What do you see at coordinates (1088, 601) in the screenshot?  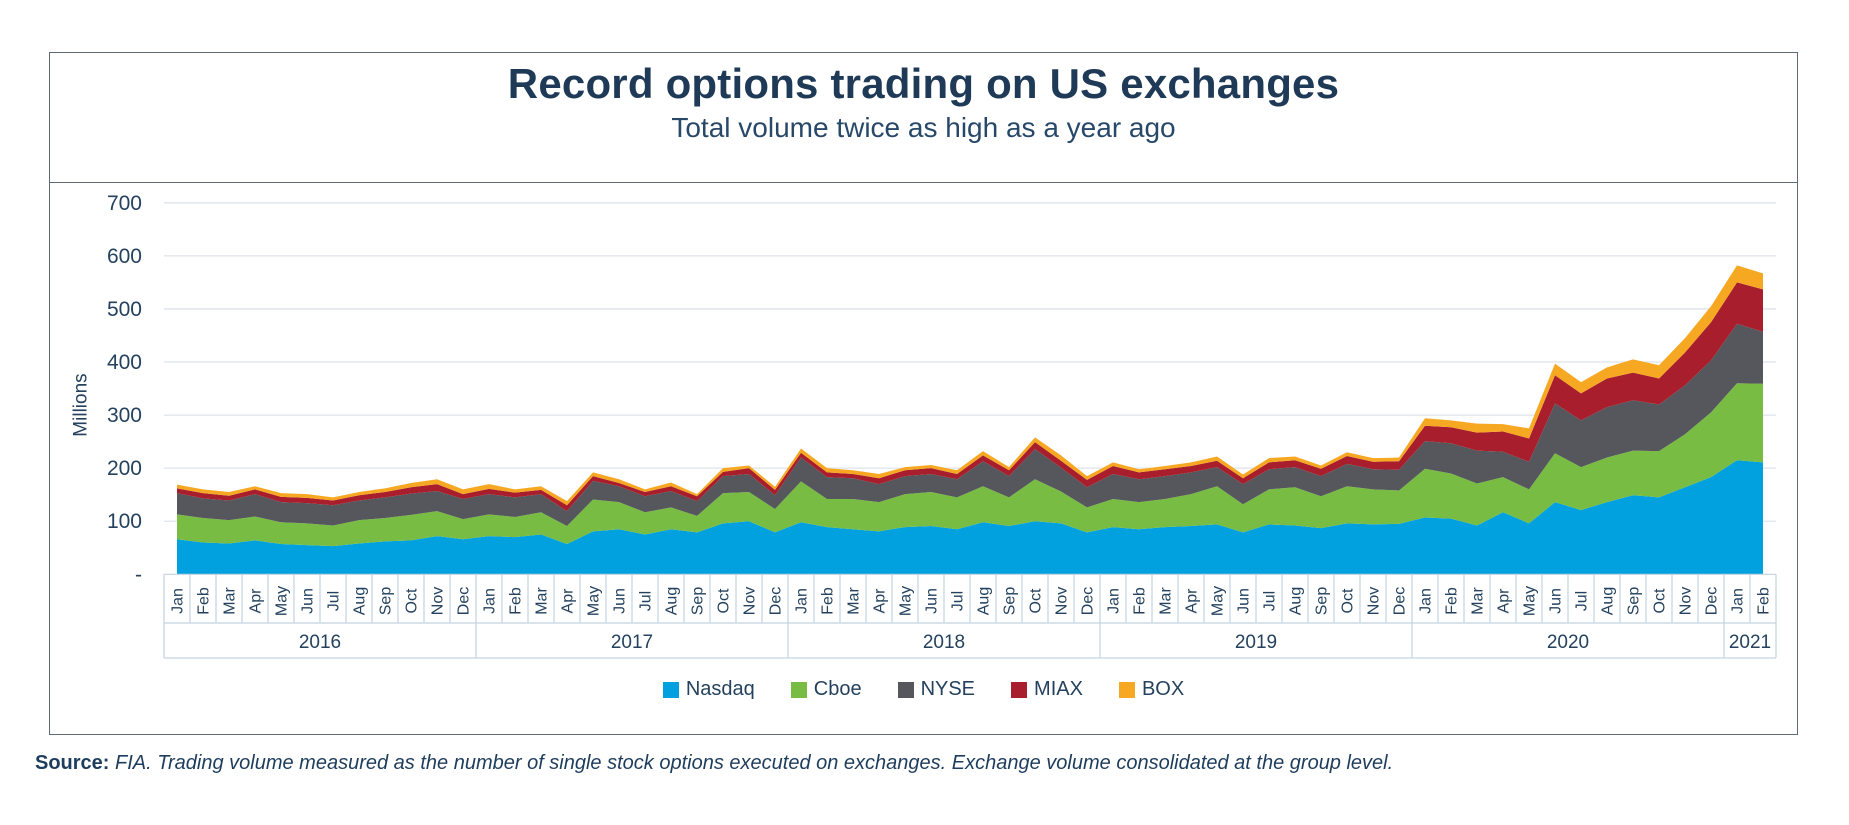 I see `month-label-35: Dec` at bounding box center [1088, 601].